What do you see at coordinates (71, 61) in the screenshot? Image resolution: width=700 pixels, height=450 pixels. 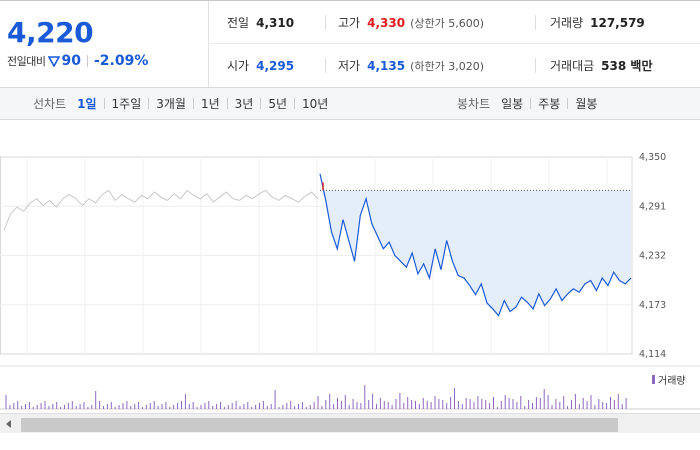 I see `change-value: 90` at bounding box center [71, 61].